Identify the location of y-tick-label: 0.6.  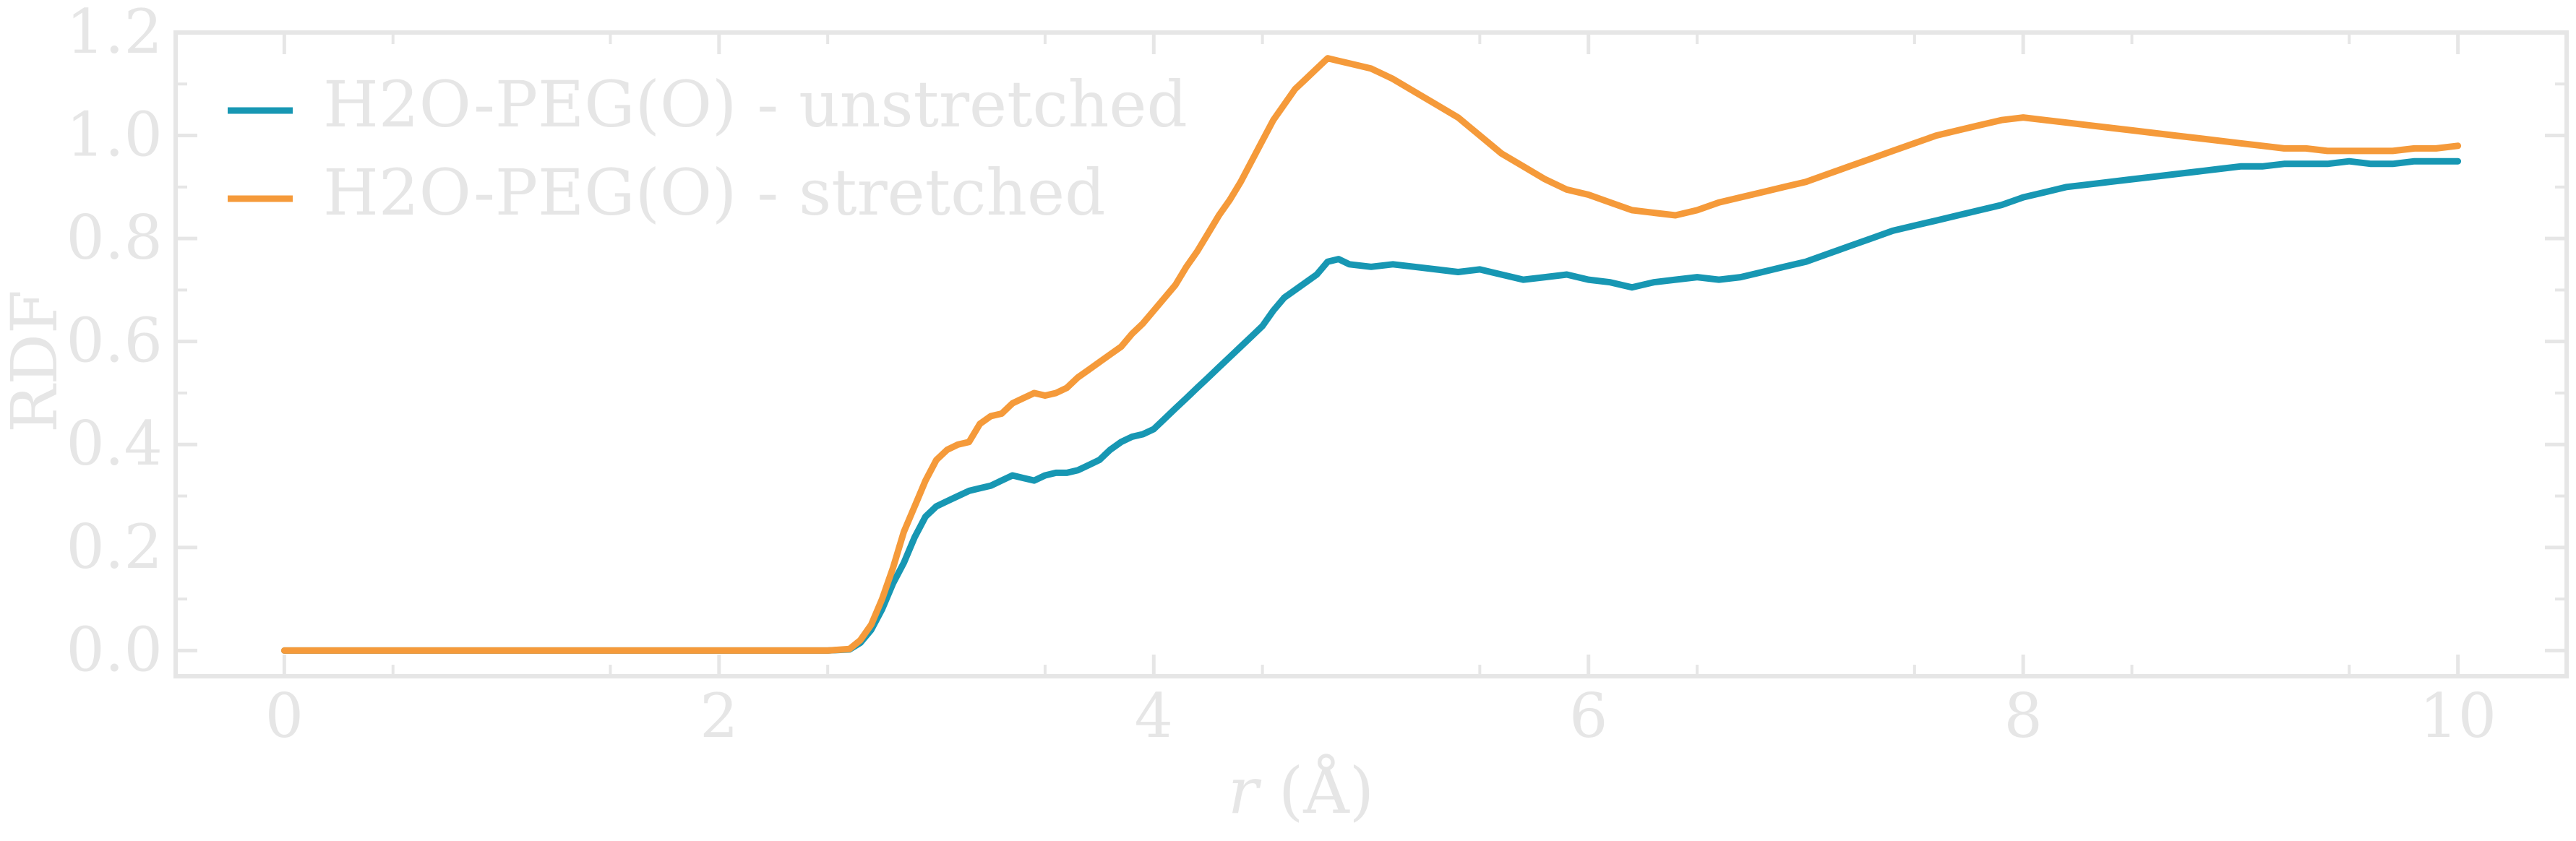
(115, 341).